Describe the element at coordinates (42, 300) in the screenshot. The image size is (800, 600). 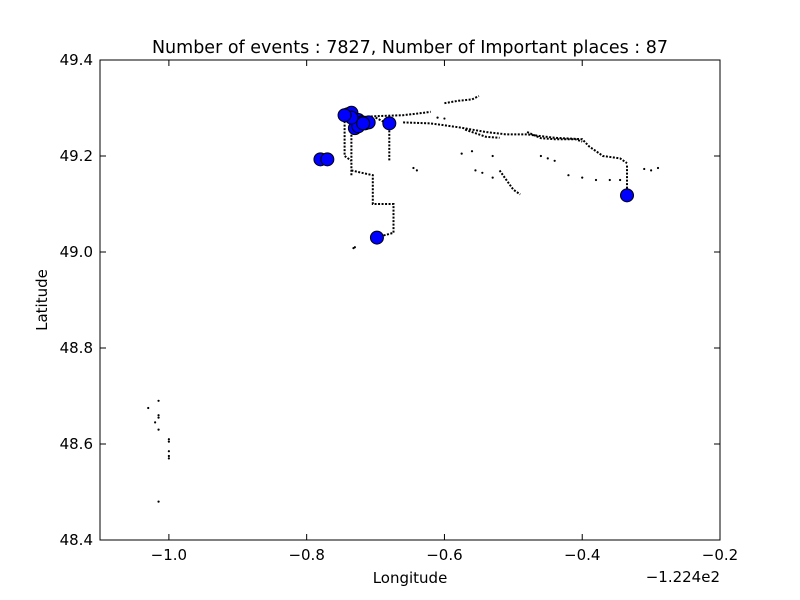
I see `y-axis-label: Latitude` at that location.